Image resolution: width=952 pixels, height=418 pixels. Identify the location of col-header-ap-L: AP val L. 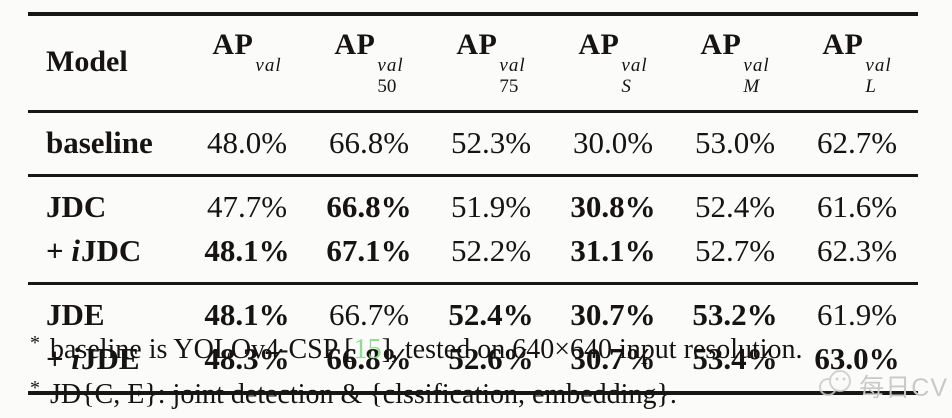
(857, 62).